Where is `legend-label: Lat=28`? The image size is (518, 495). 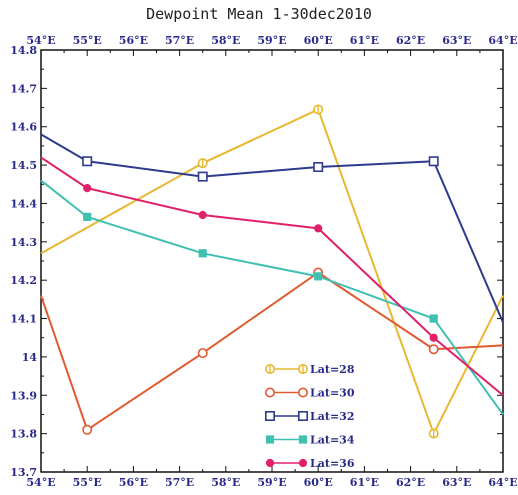
legend-label: Lat=28 is located at coordinates (332, 369).